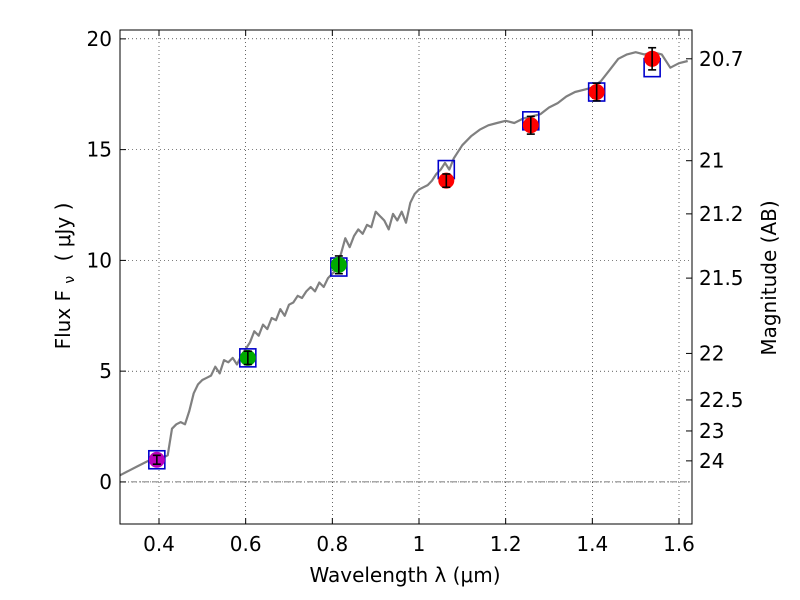 Image resolution: width=800 pixels, height=600 pixels. I want to click on x-tick-label: 1.4, so click(592, 544).